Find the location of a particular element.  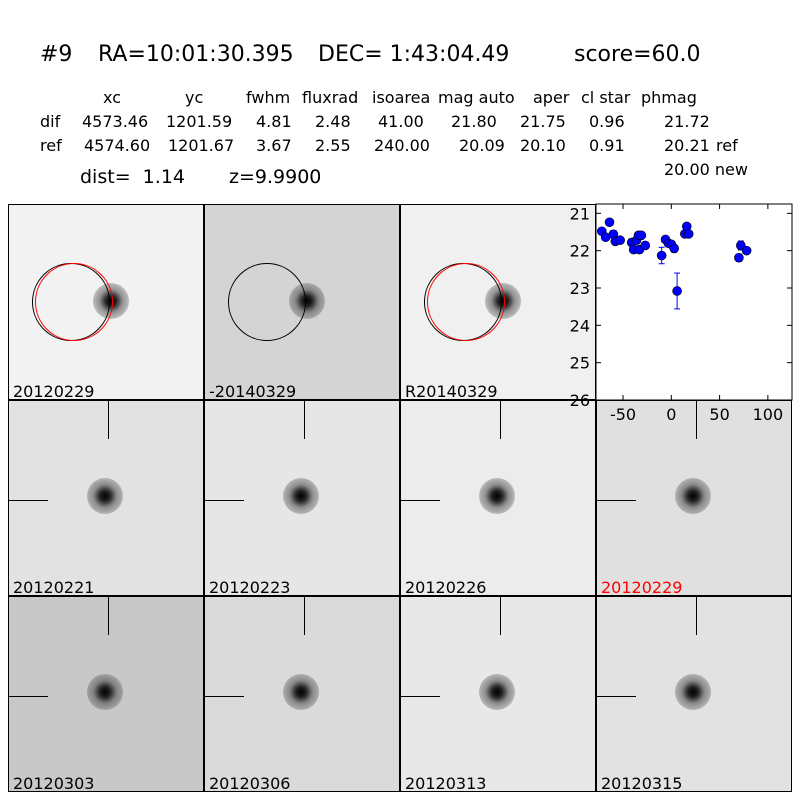

row-tag: ref is located at coordinates (727, 145).